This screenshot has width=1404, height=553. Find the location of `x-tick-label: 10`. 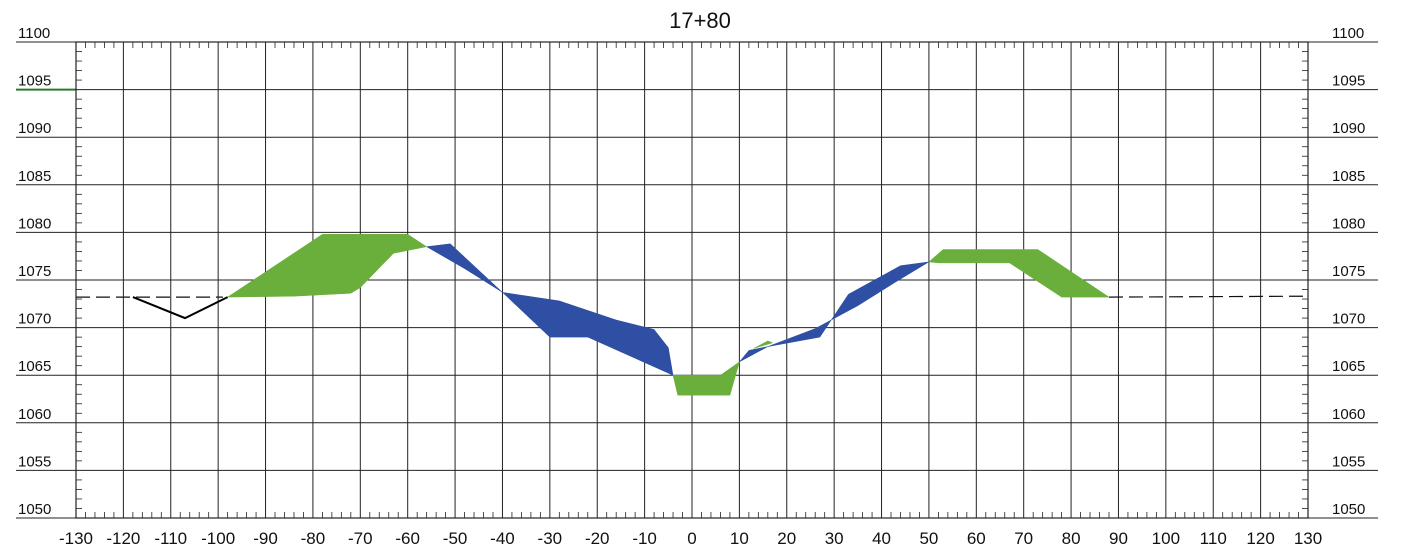

x-tick-label: 10 is located at coordinates (739, 538).